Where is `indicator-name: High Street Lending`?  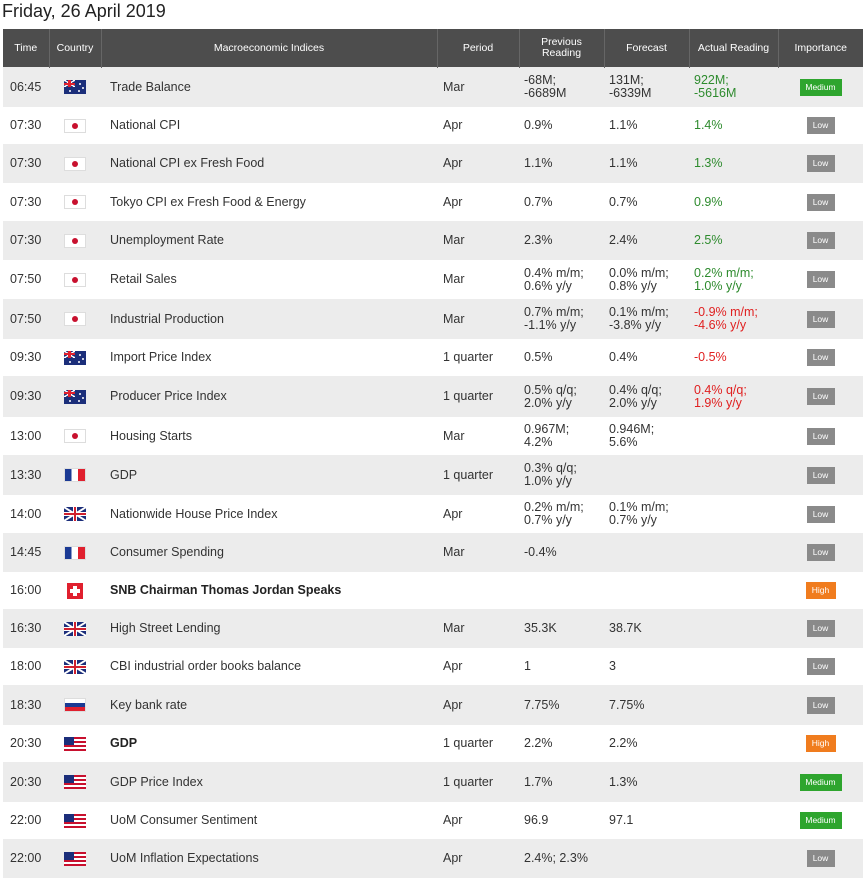 indicator-name: High Street Lending is located at coordinates (269, 628).